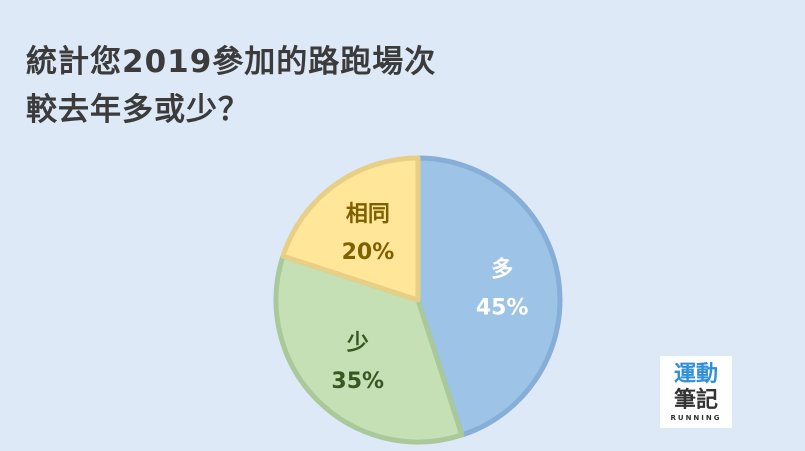 The image size is (805, 451). What do you see at coordinates (231, 86) in the screenshot?
I see `chart-title: 統計您2019參加的路跑場次 較去年多或少？` at bounding box center [231, 86].